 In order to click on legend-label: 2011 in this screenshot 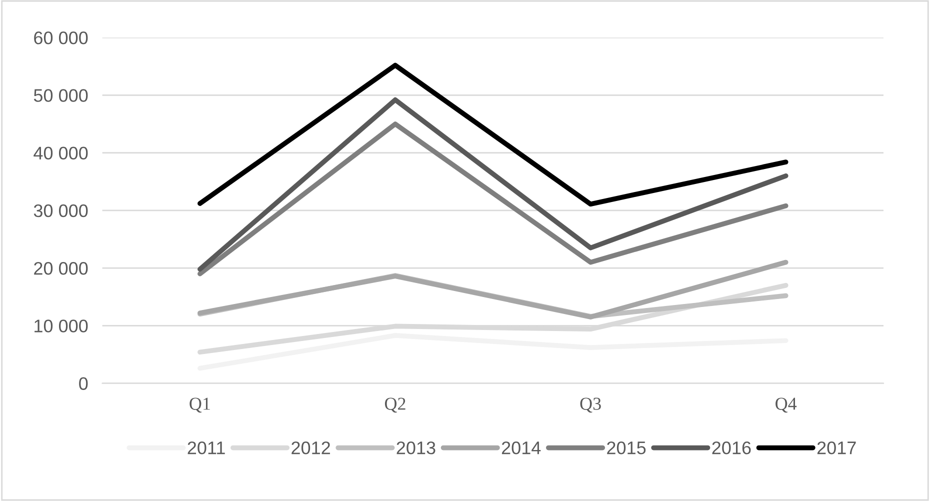, I will do `click(206, 447)`.